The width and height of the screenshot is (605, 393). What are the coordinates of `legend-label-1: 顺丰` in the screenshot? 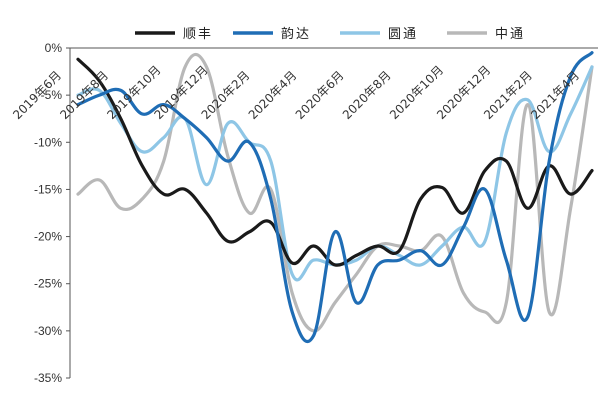 It's located at (198, 34).